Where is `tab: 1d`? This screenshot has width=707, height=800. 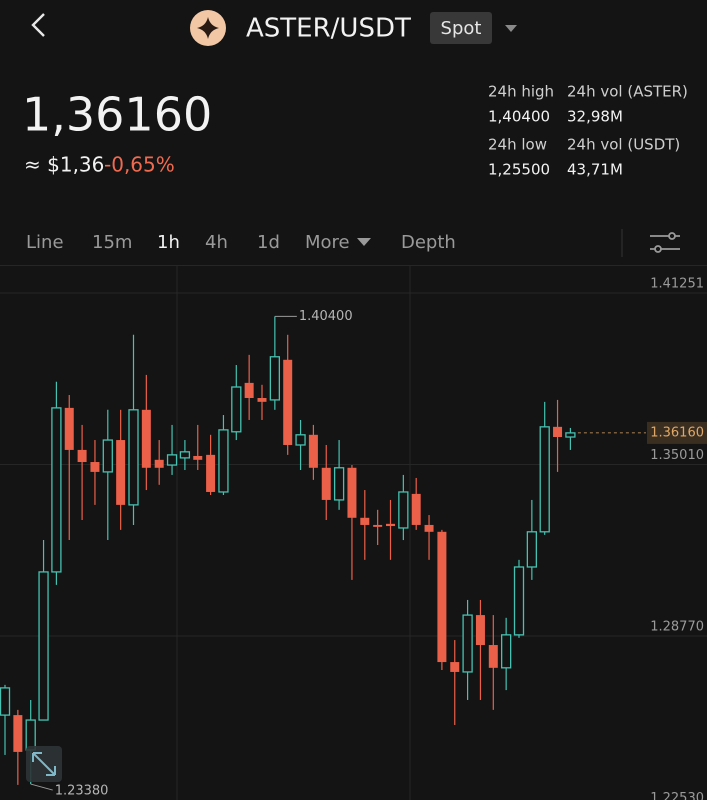 tab: 1d is located at coordinates (268, 242).